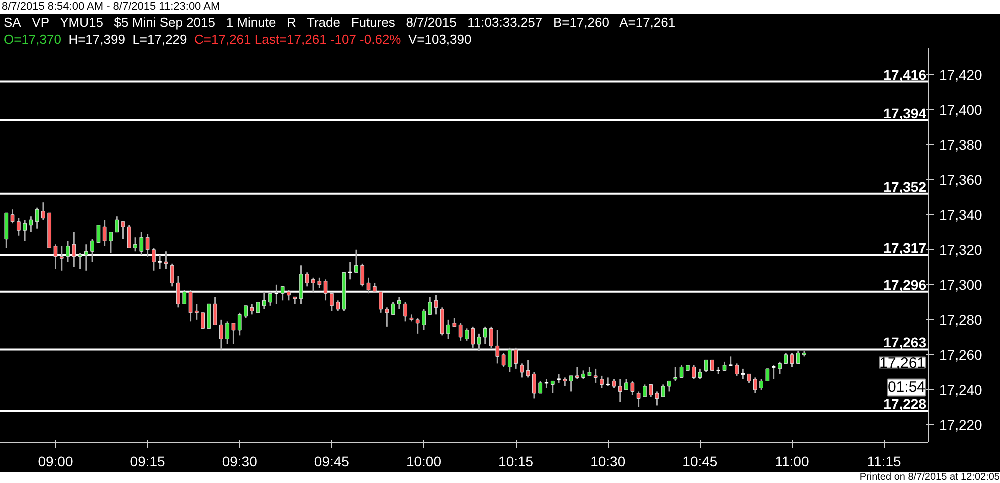 This screenshot has height=483, width=1000. I want to click on text: O=17,370, so click(33, 39).